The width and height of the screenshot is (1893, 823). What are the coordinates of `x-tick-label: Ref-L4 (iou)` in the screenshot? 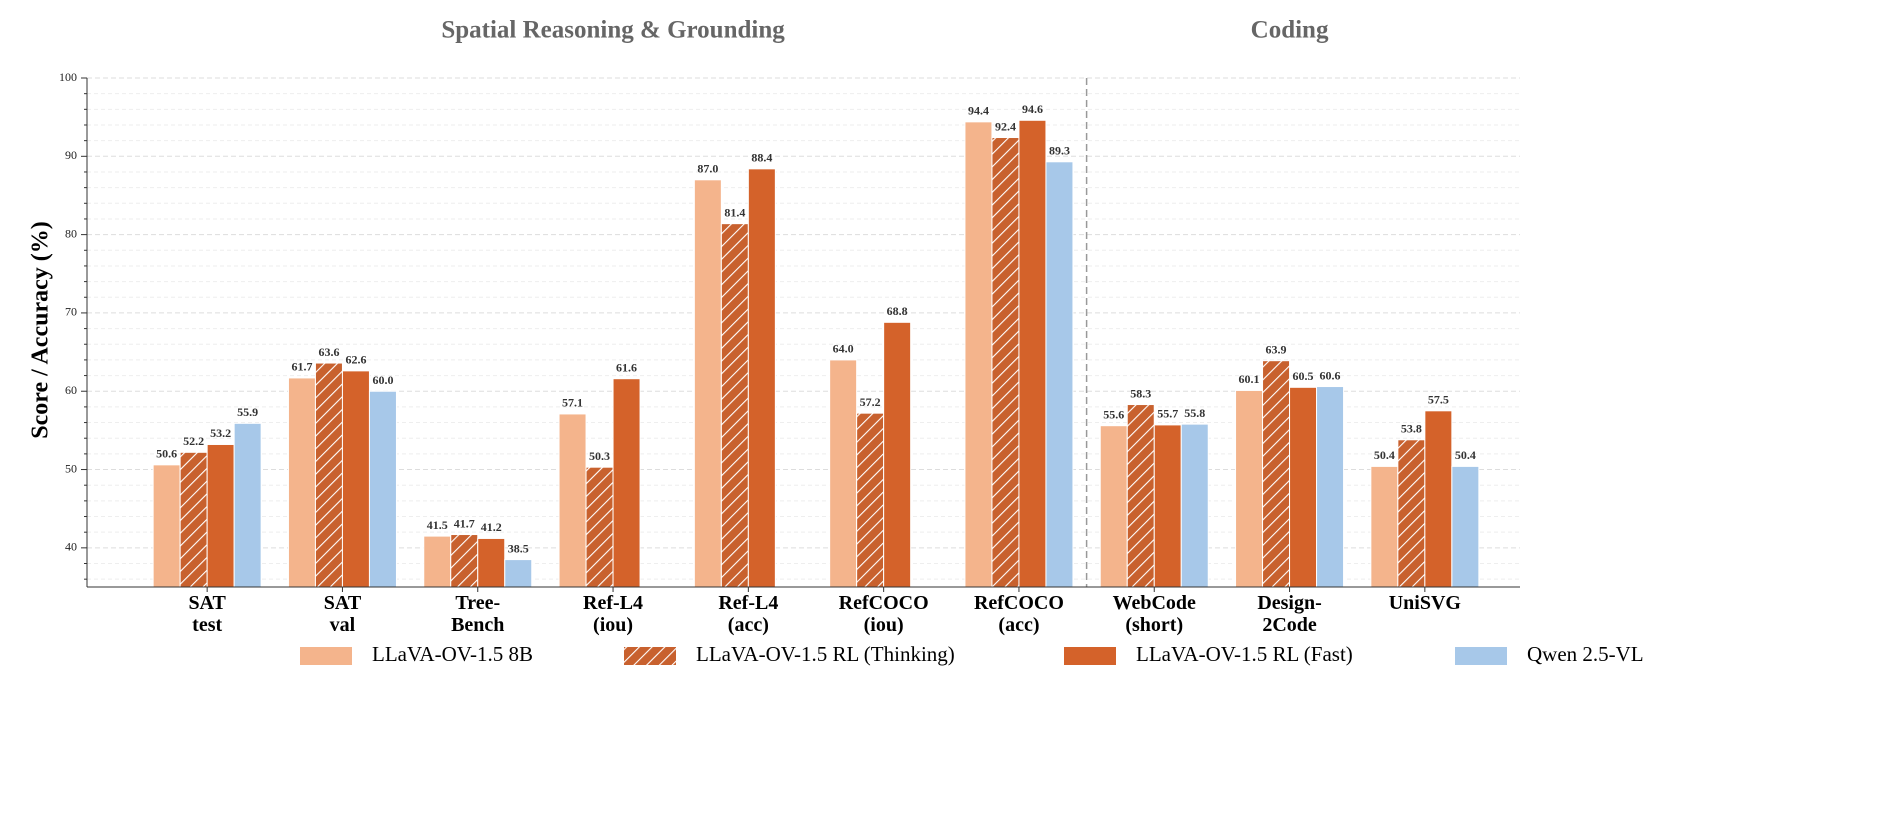 It's located at (613, 614).